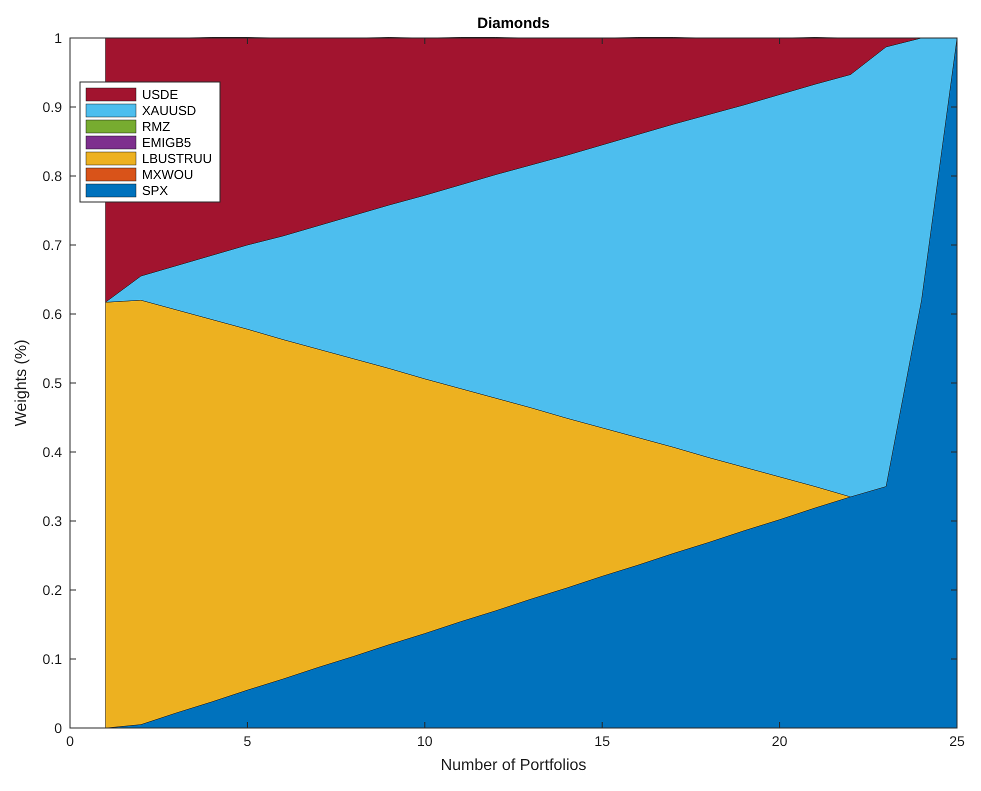 This screenshot has width=981, height=791. Describe the element at coordinates (425, 741) in the screenshot. I see `x-tick-label: 10` at that location.